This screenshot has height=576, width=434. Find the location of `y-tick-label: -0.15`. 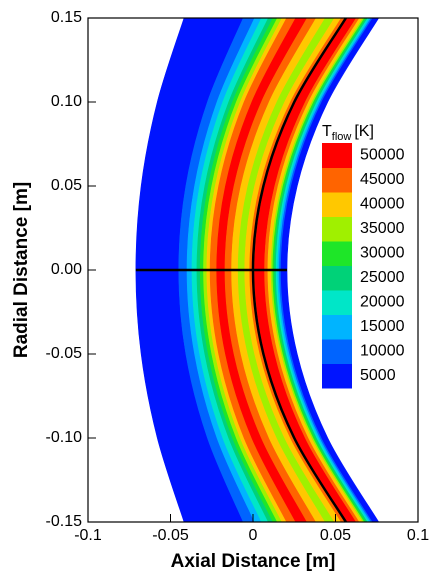

y-tick-label: -0.15 is located at coordinates (64, 521).